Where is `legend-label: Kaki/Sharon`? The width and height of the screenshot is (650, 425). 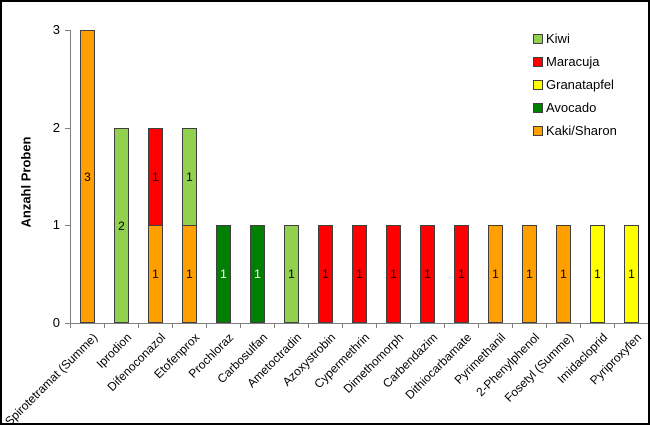
legend-label: Kaki/Sharon is located at coordinates (581, 130).